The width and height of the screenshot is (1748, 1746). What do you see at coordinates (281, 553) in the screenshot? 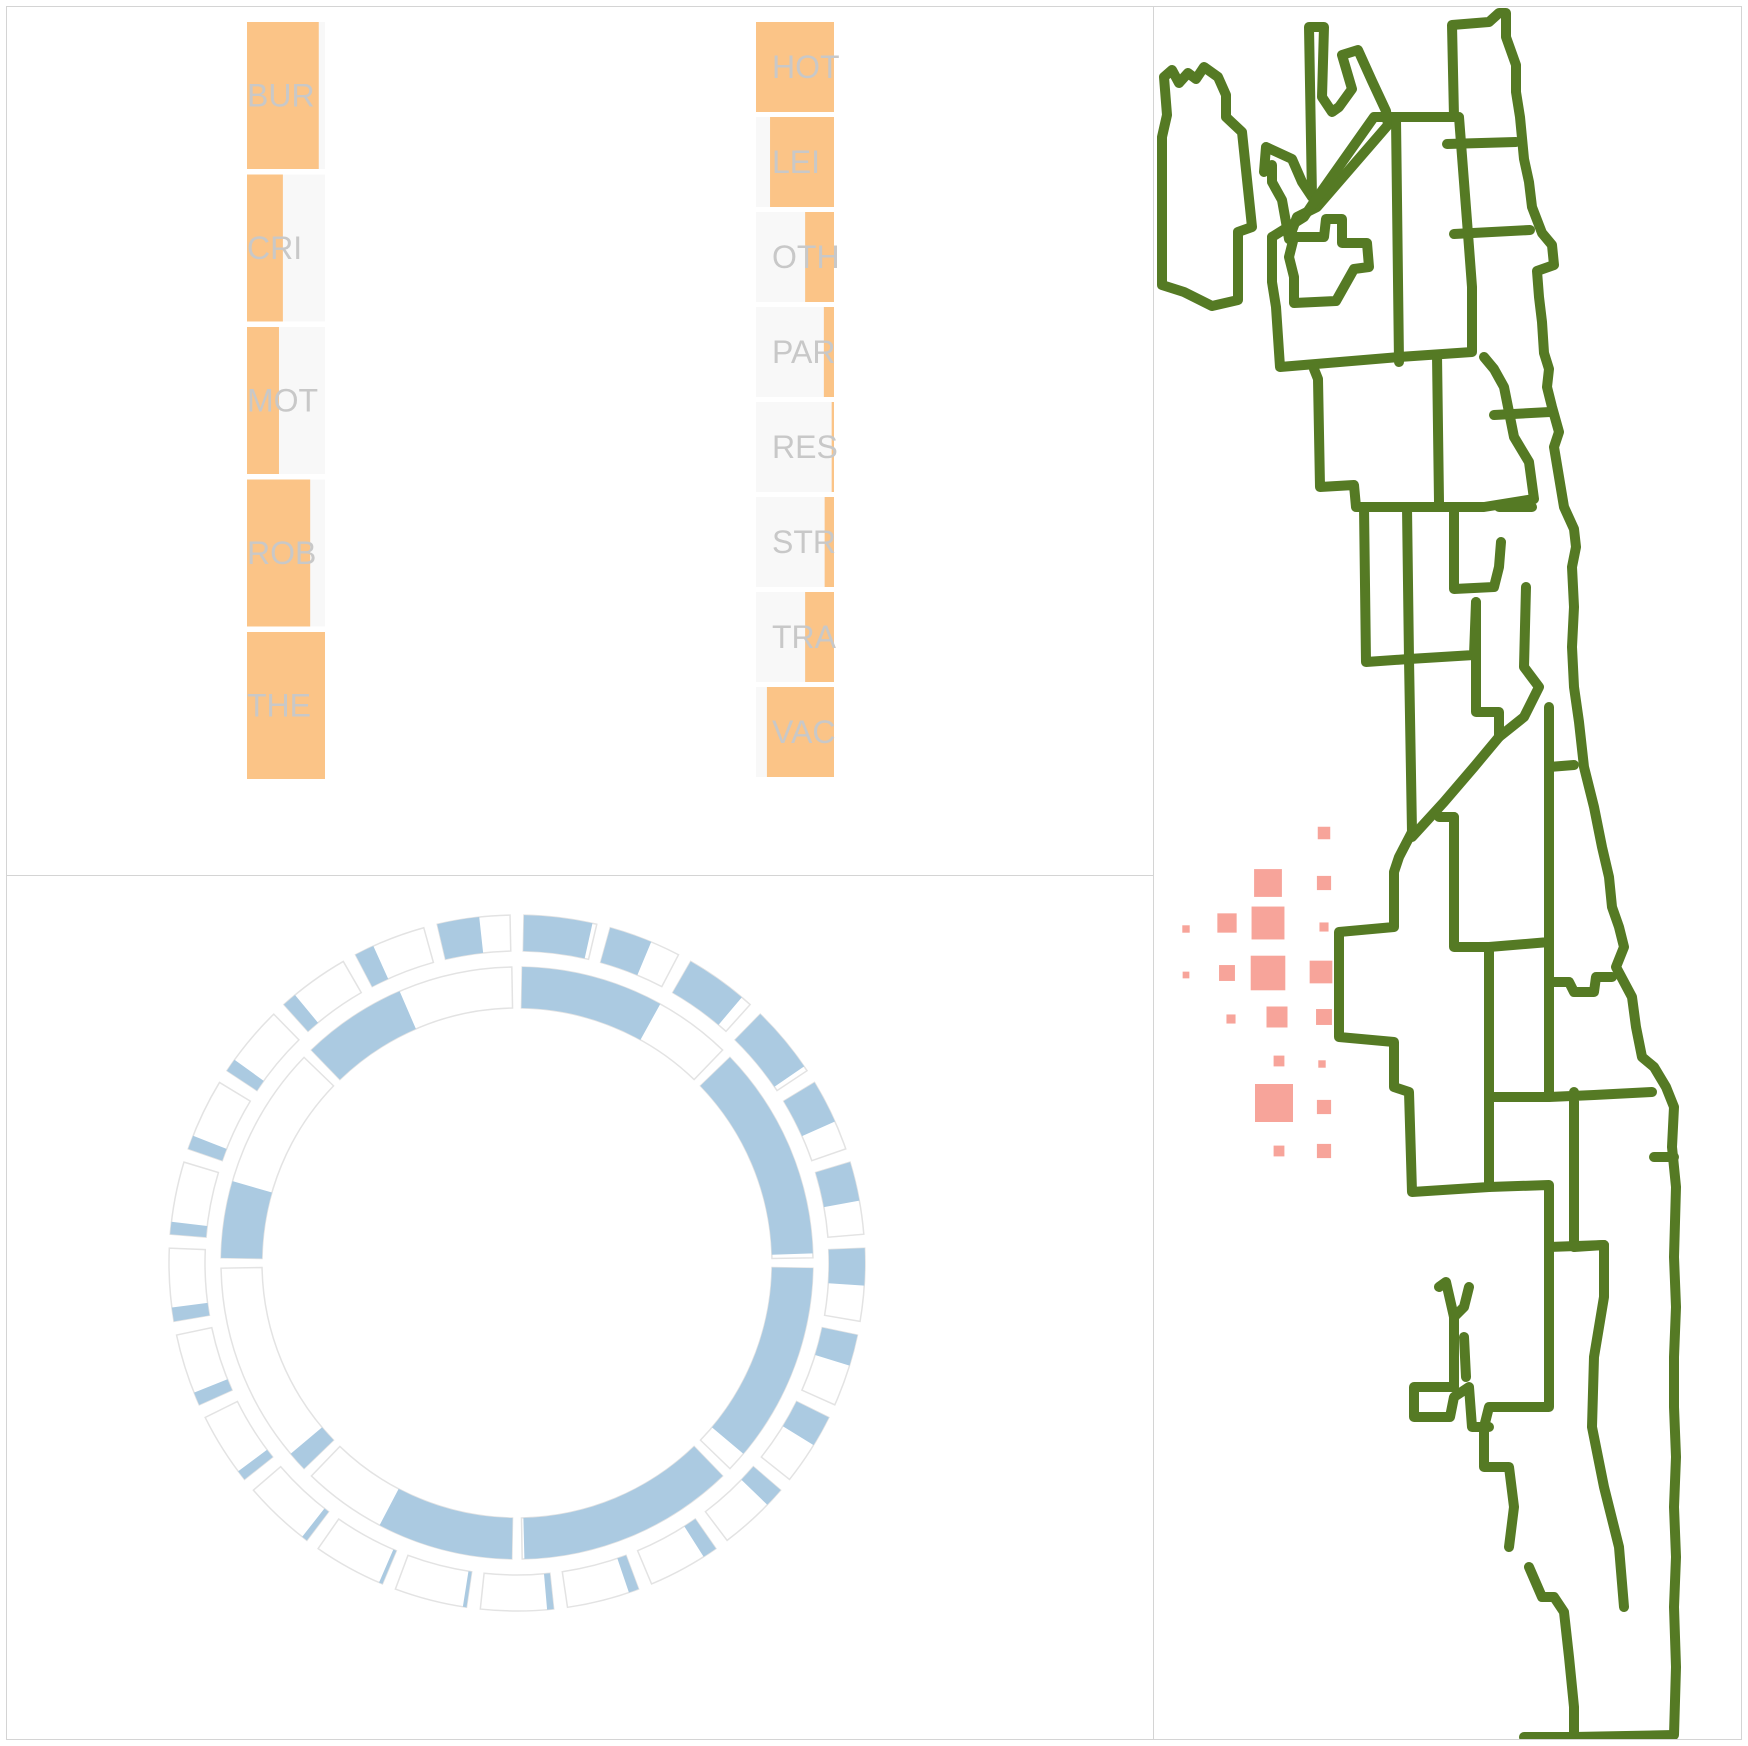
I see `bar-label: ROB` at bounding box center [281, 553].